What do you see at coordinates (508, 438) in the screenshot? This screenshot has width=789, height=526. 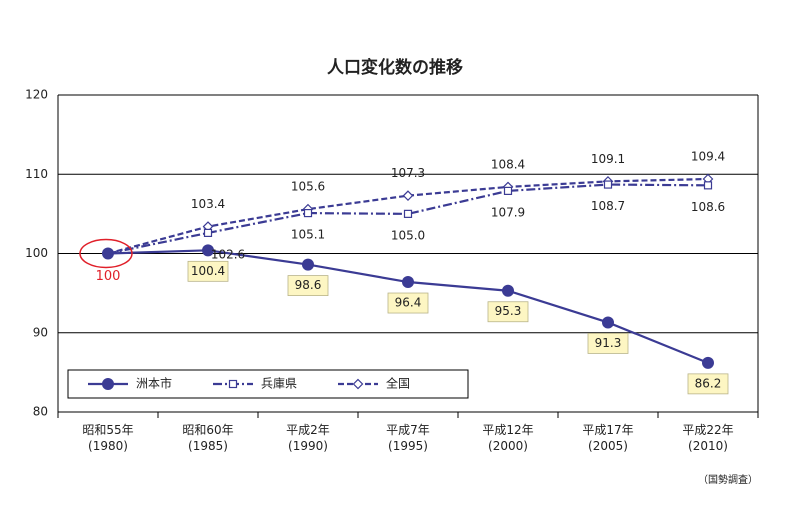 I see `x-tick-label: 平成12年 (2000)` at bounding box center [508, 438].